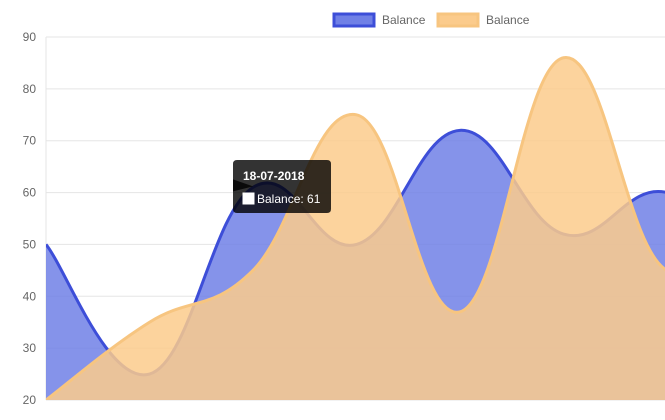 The height and width of the screenshot is (420, 665). What do you see at coordinates (483, 20) in the screenshot?
I see `legend-item-2: Balance` at bounding box center [483, 20].